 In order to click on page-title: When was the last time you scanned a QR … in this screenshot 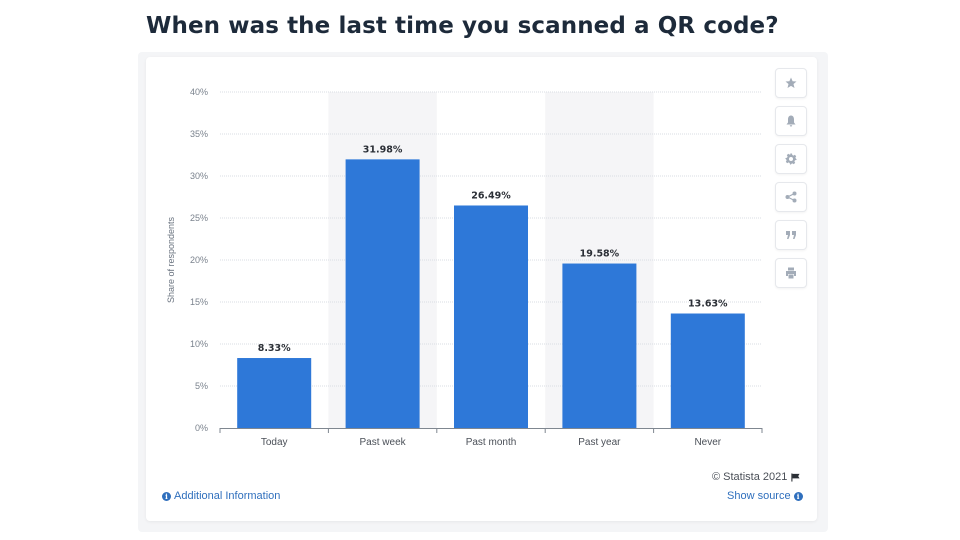, I will do `click(462, 26)`.